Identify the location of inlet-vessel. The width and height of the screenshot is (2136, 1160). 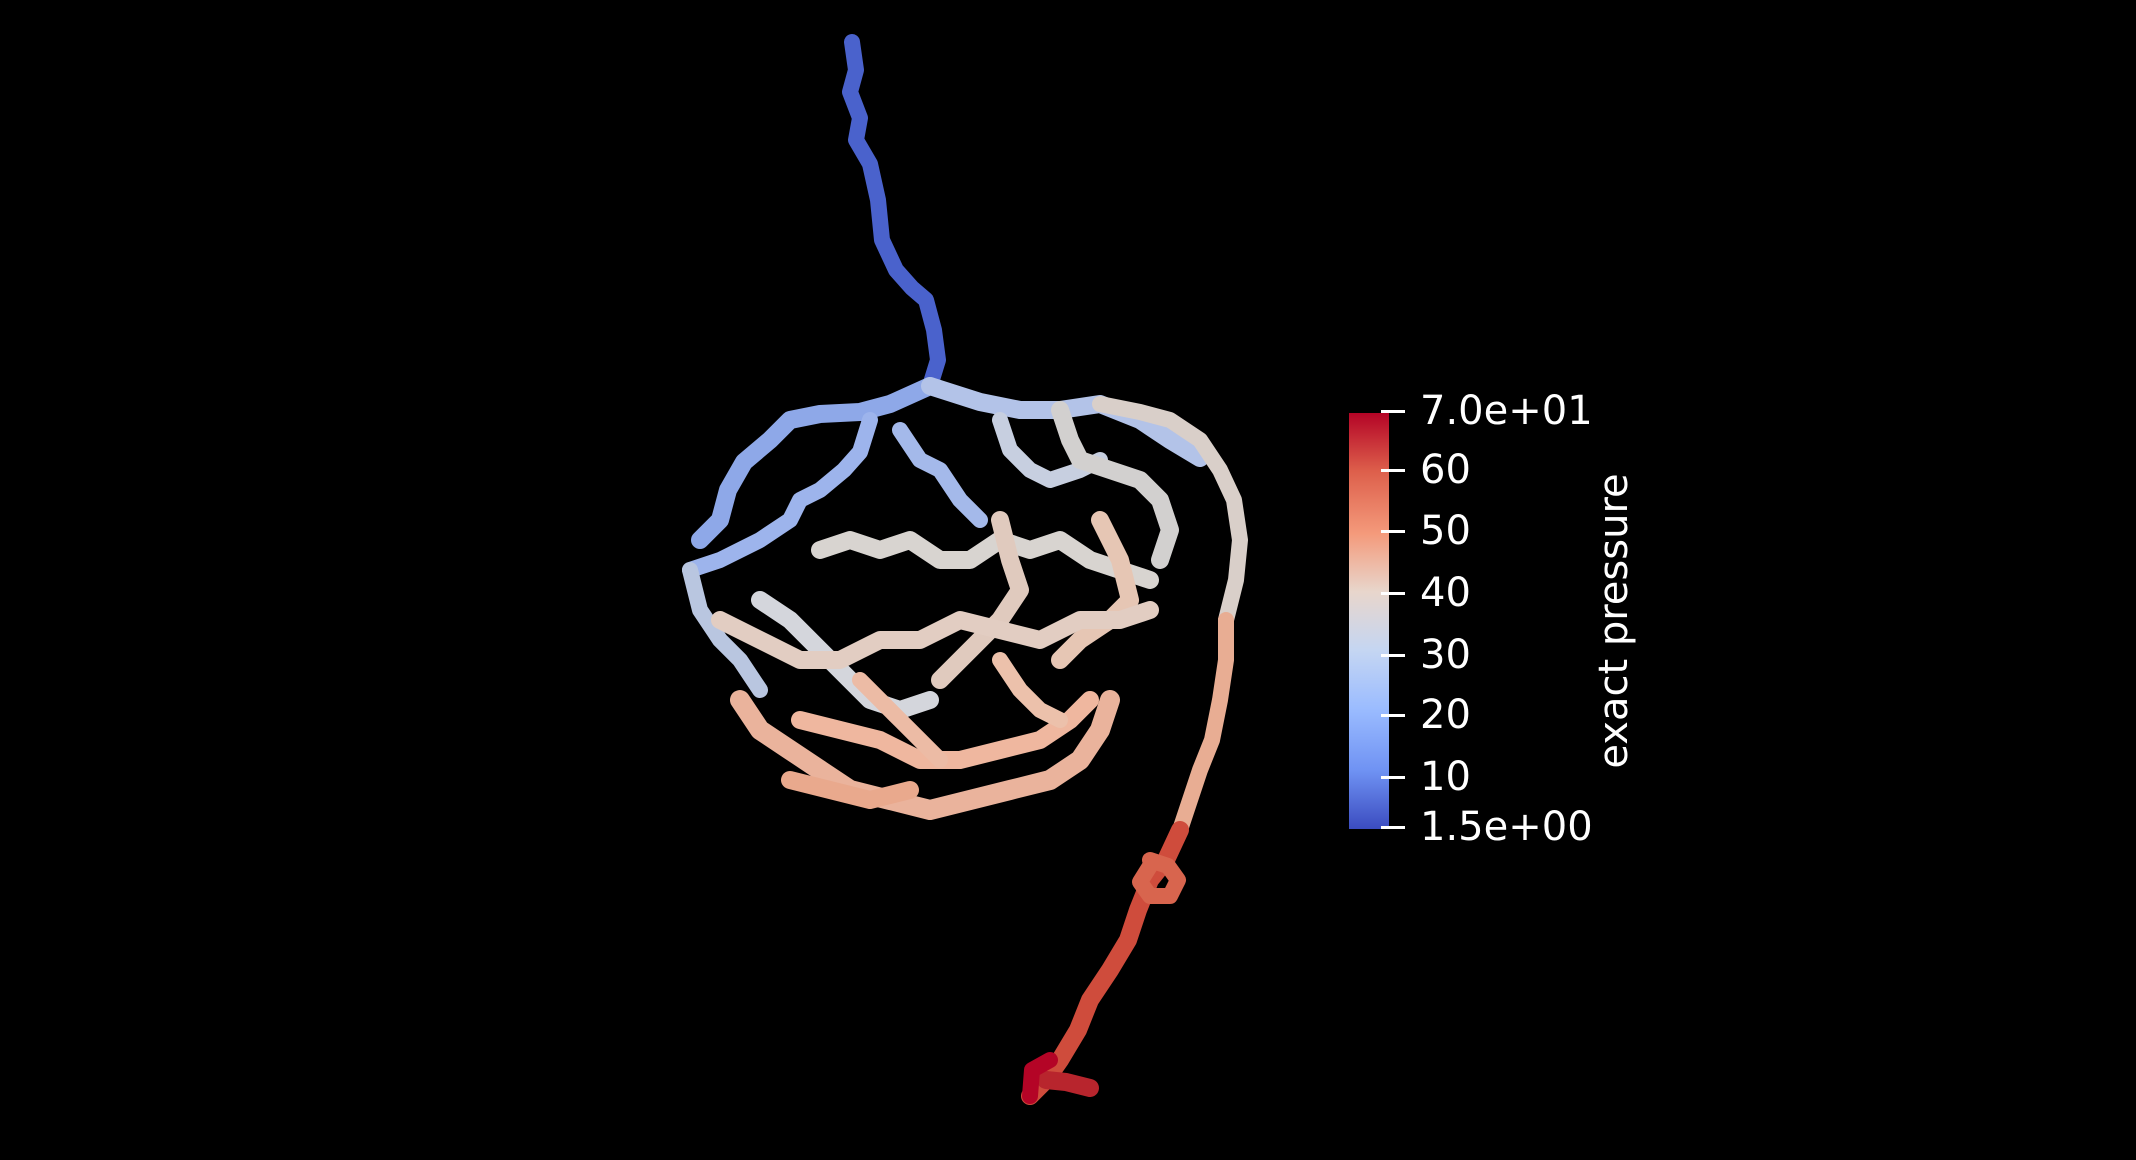
(894, 214).